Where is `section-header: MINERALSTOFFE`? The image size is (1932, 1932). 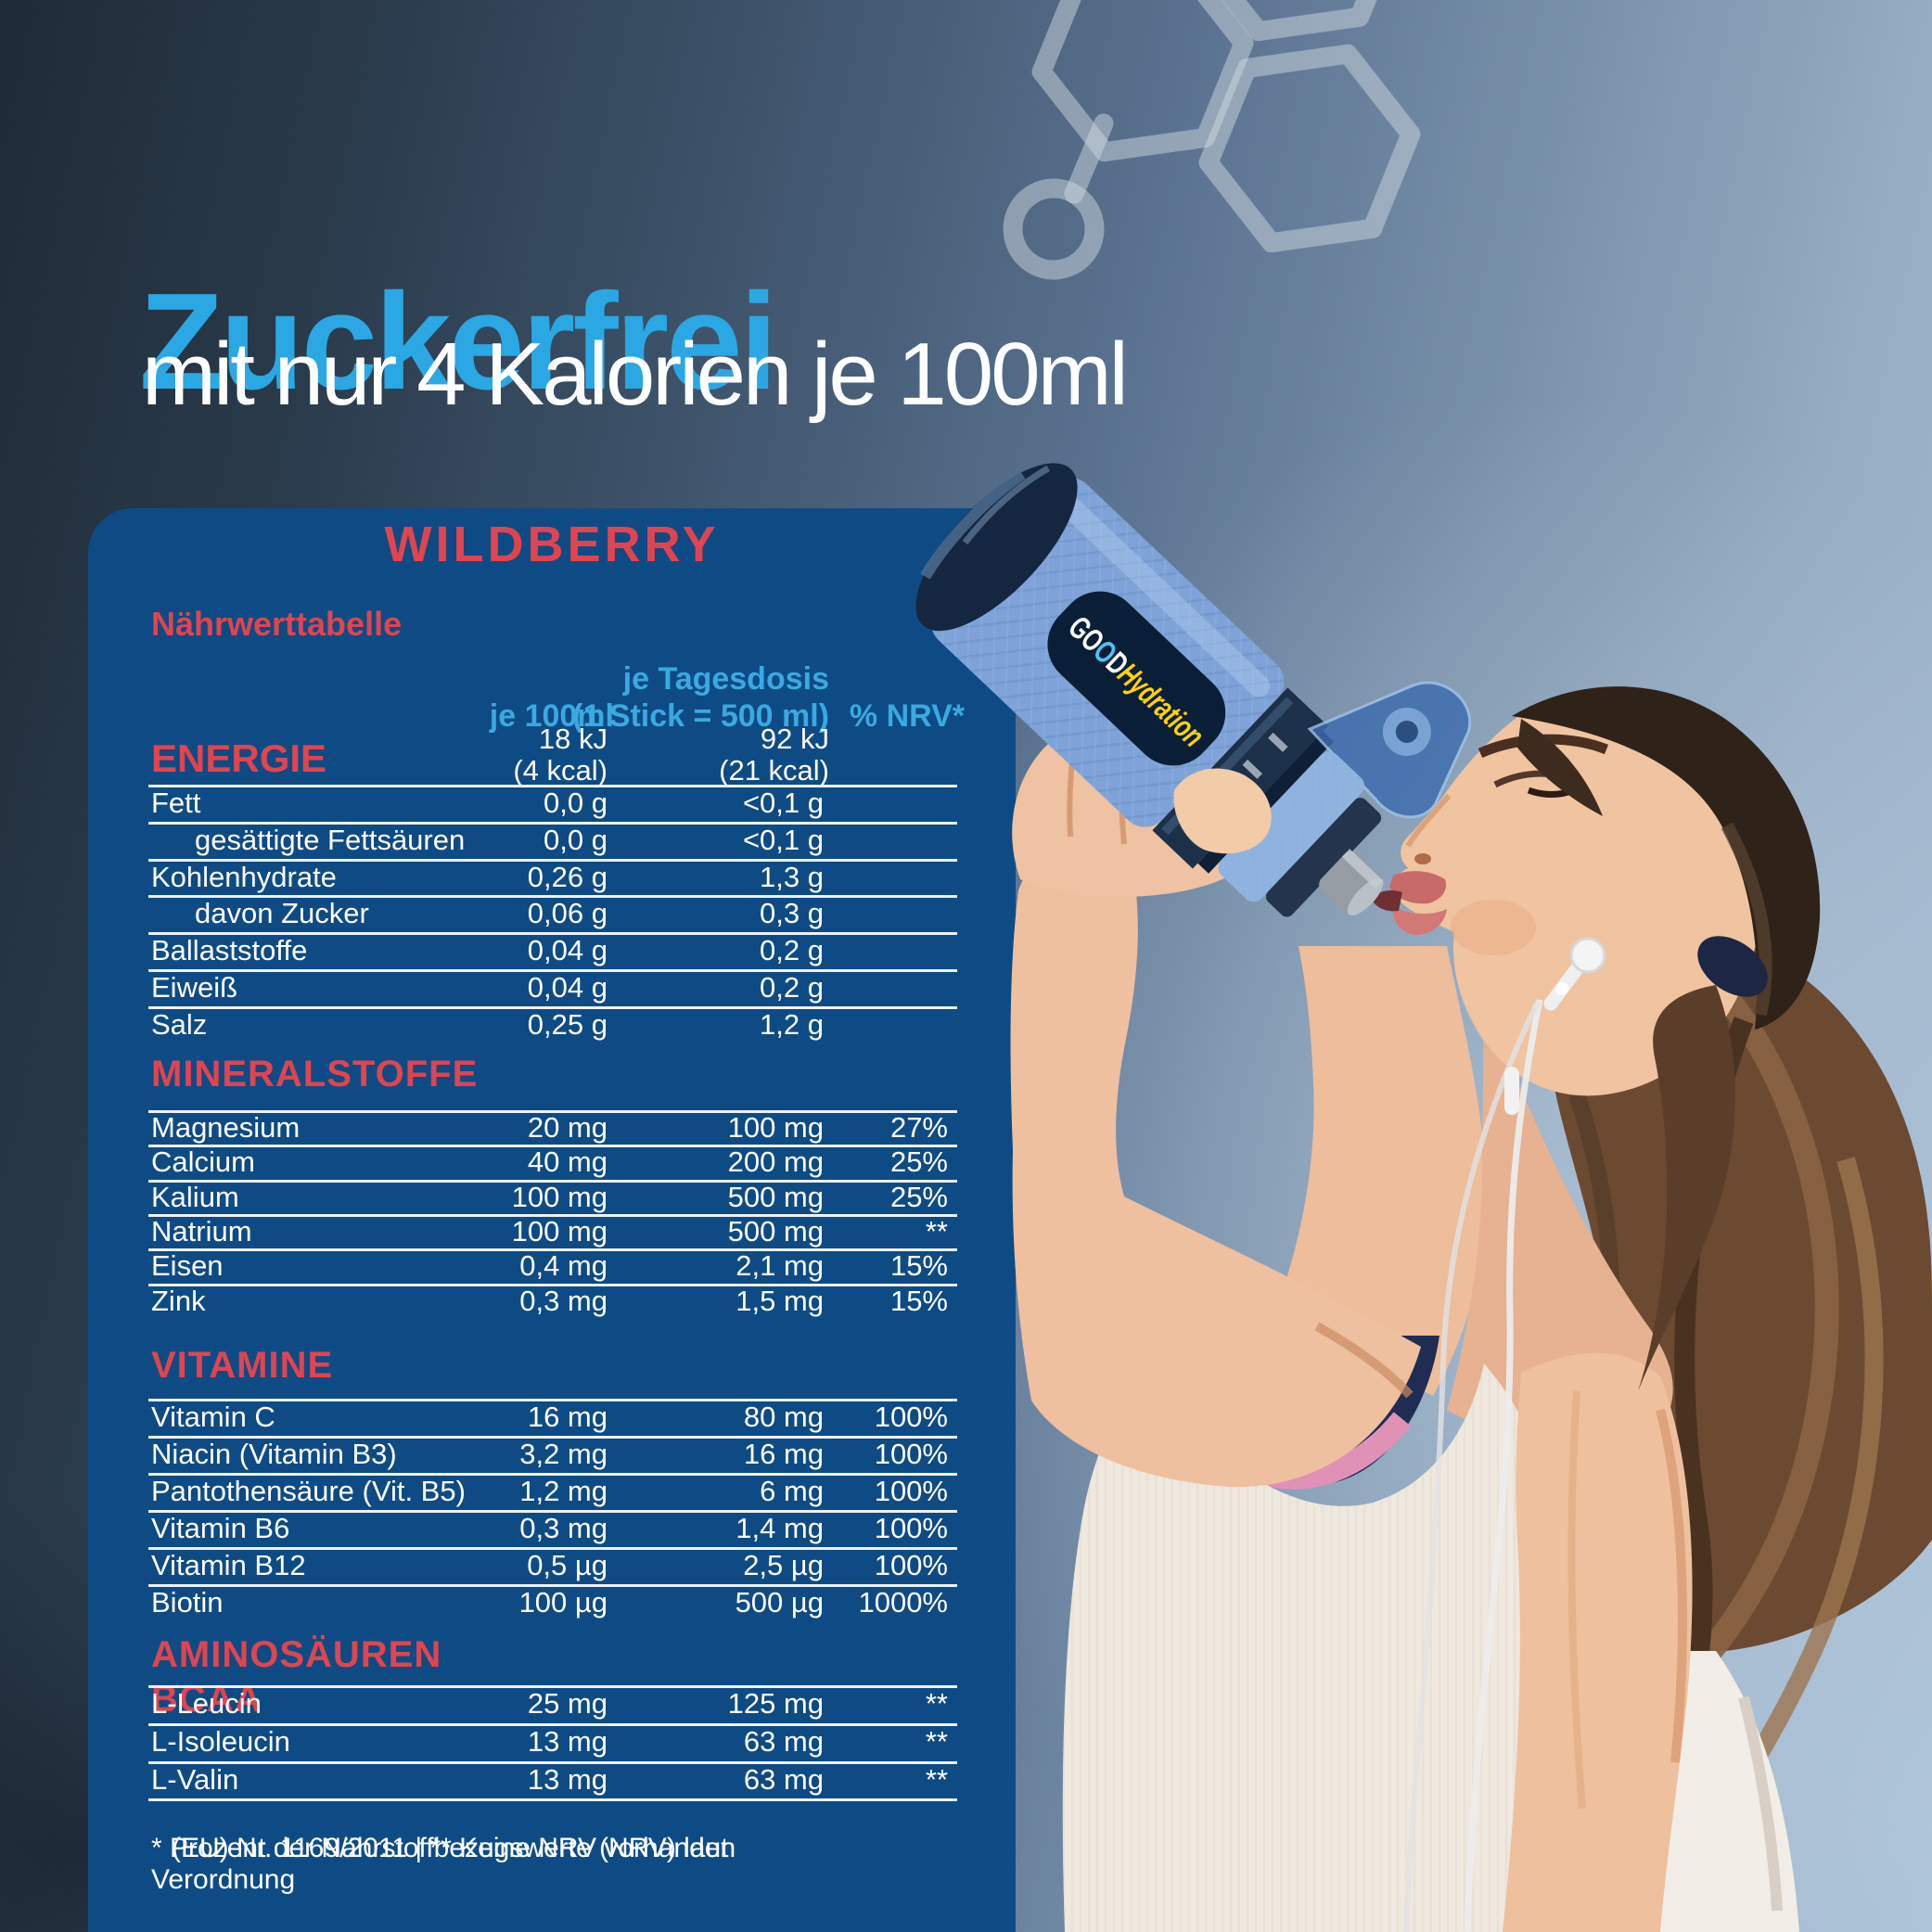
section-header: MINERALSTOFFE is located at coordinates (315, 1074).